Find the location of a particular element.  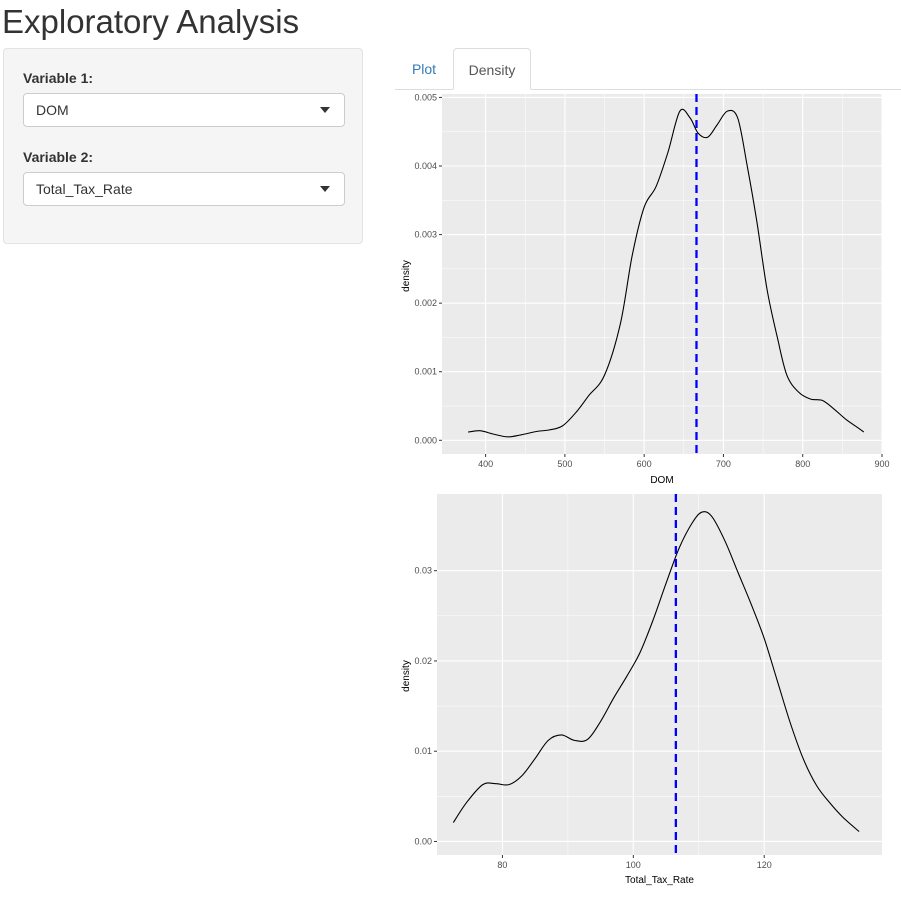

tab-bar: Plot Density is located at coordinates (648, 69).